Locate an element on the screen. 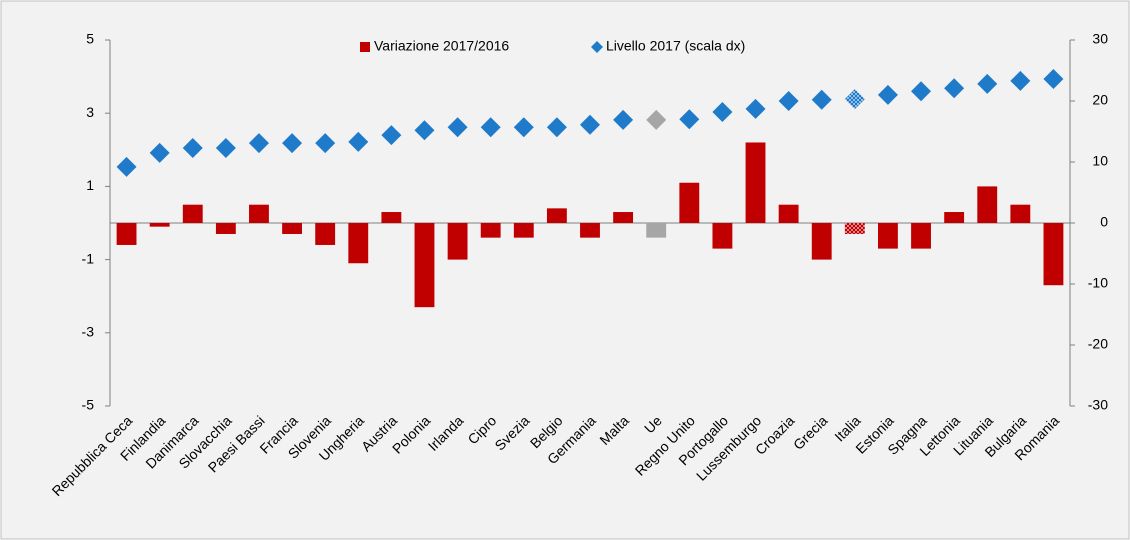 Image resolution: width=1130 pixels, height=540 pixels. y-tick-label: -1 is located at coordinates (88, 258).